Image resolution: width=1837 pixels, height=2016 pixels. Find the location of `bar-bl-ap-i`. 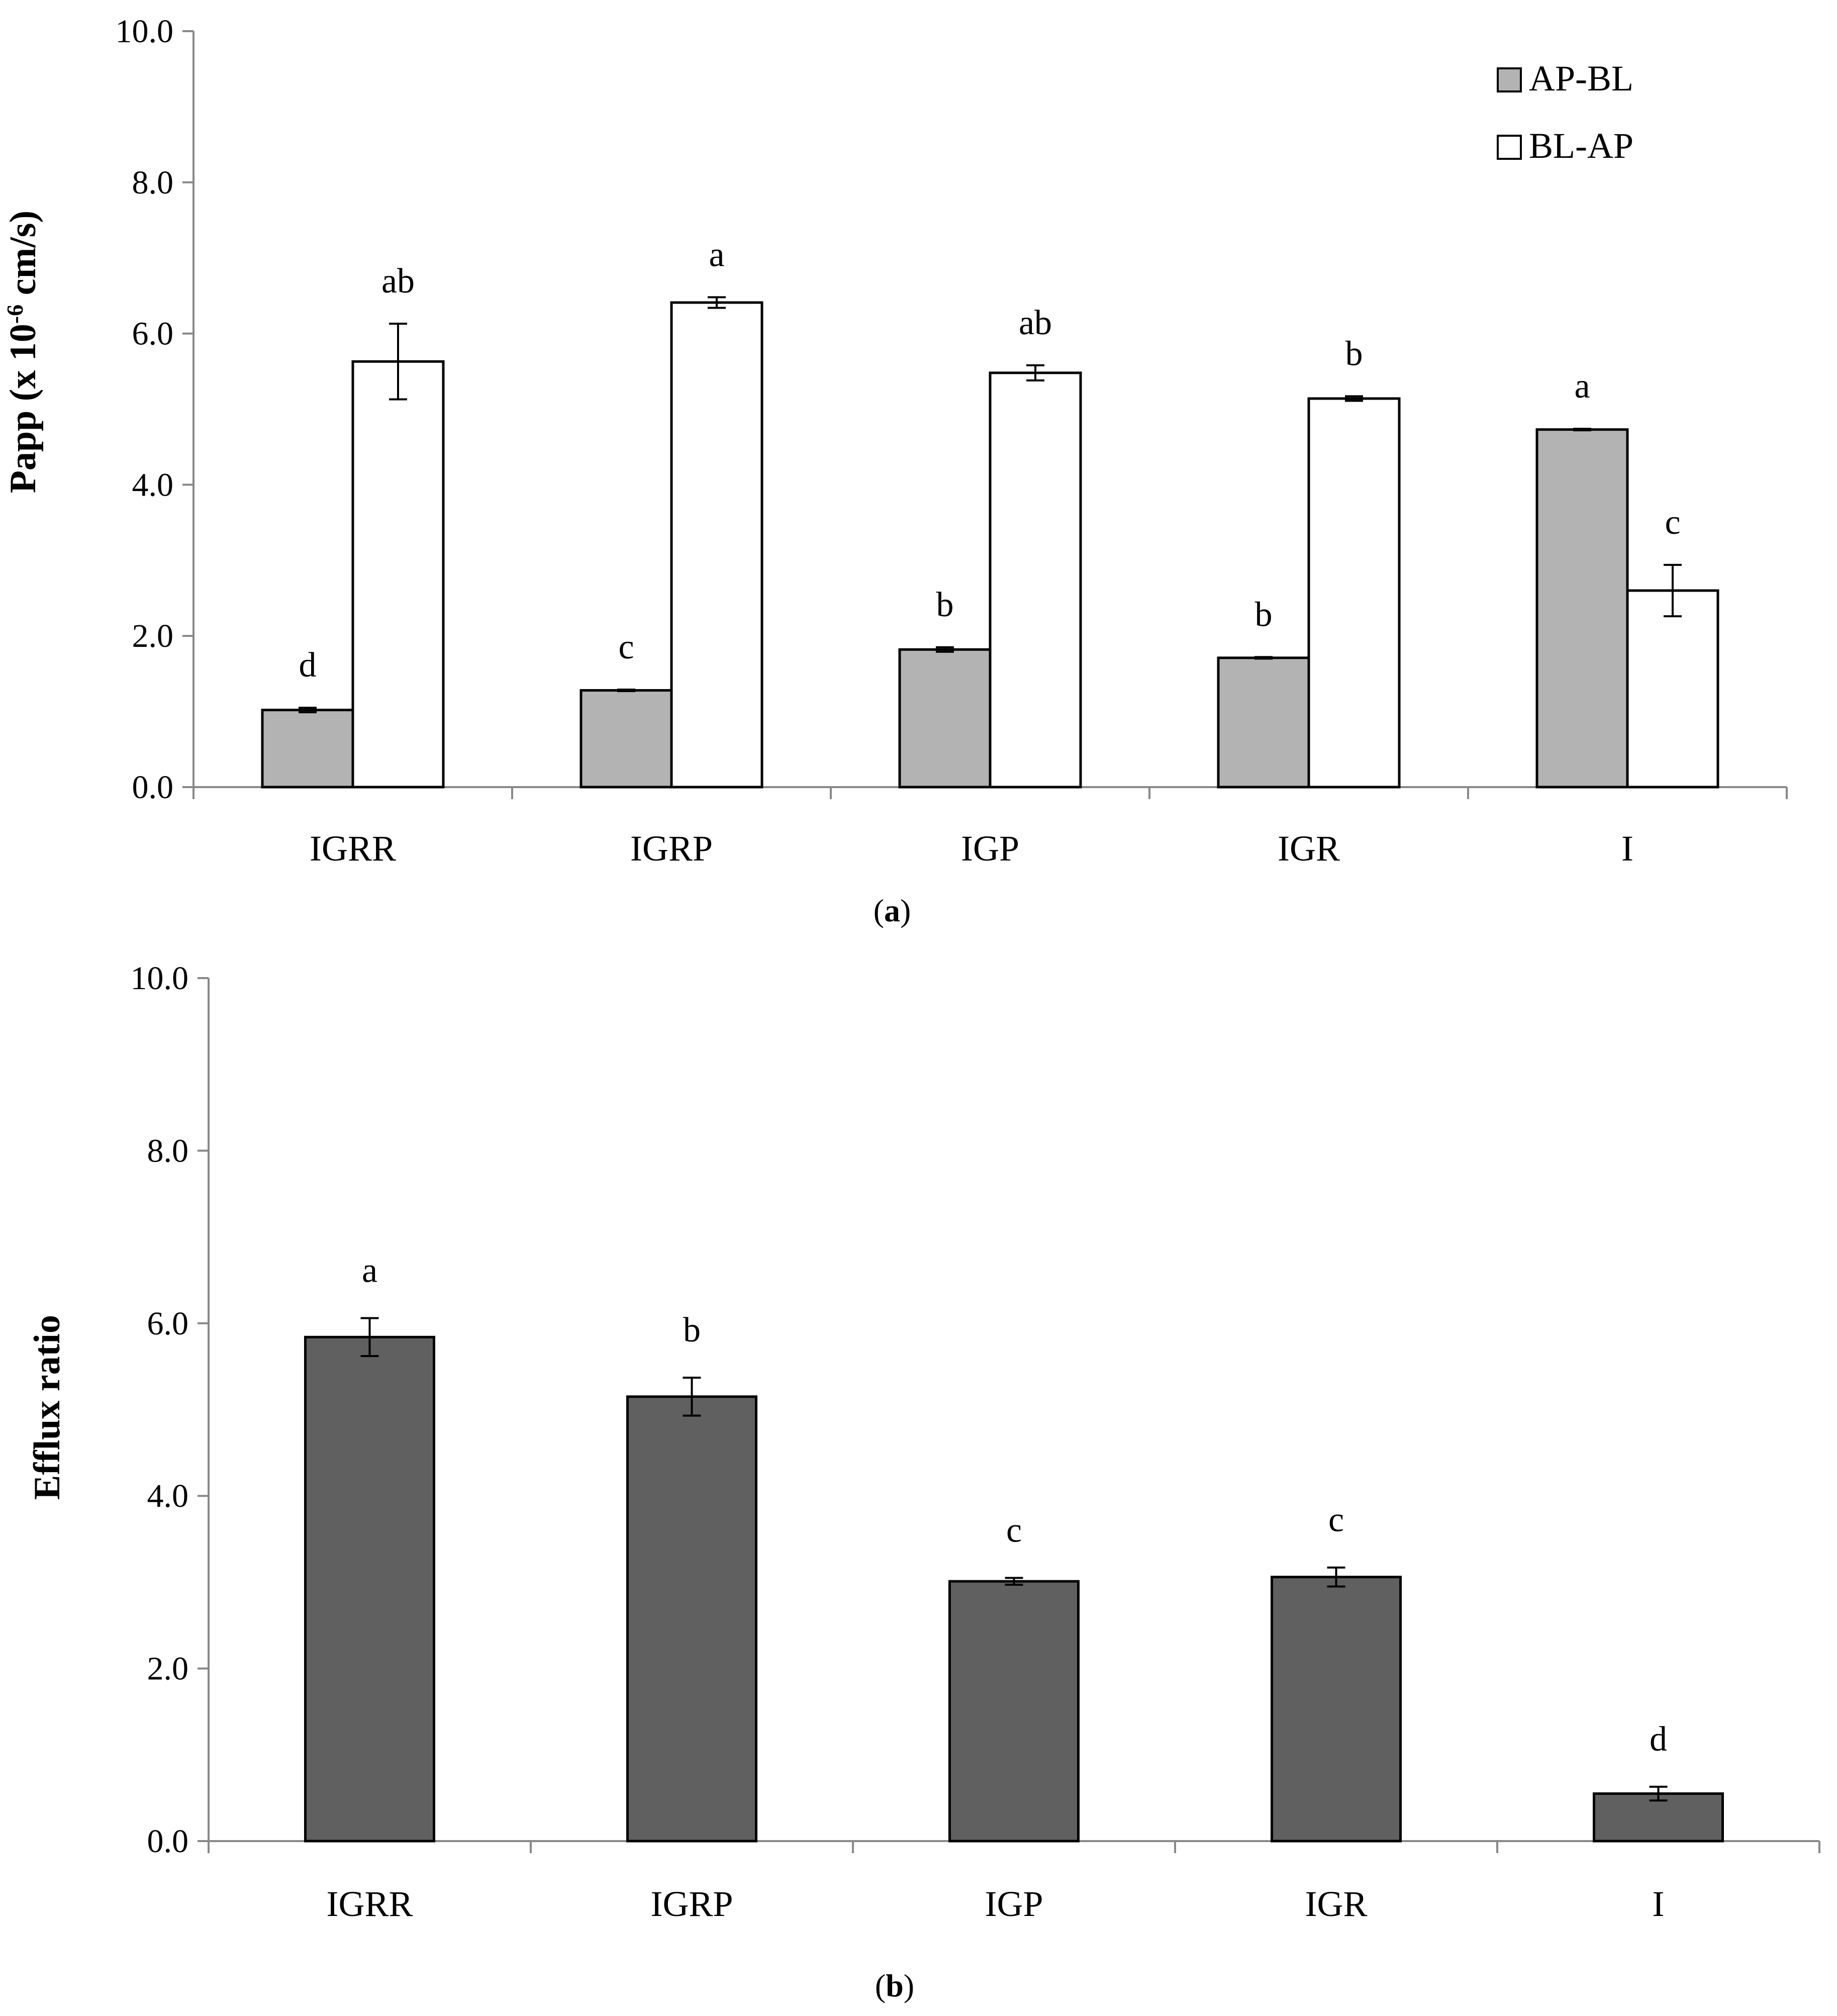

bar-bl-ap-i is located at coordinates (1673, 689).